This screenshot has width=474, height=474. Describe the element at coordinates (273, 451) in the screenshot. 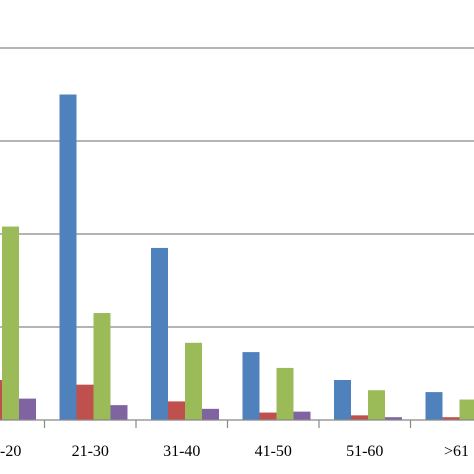

I see `x-tick-label: 41-50` at that location.